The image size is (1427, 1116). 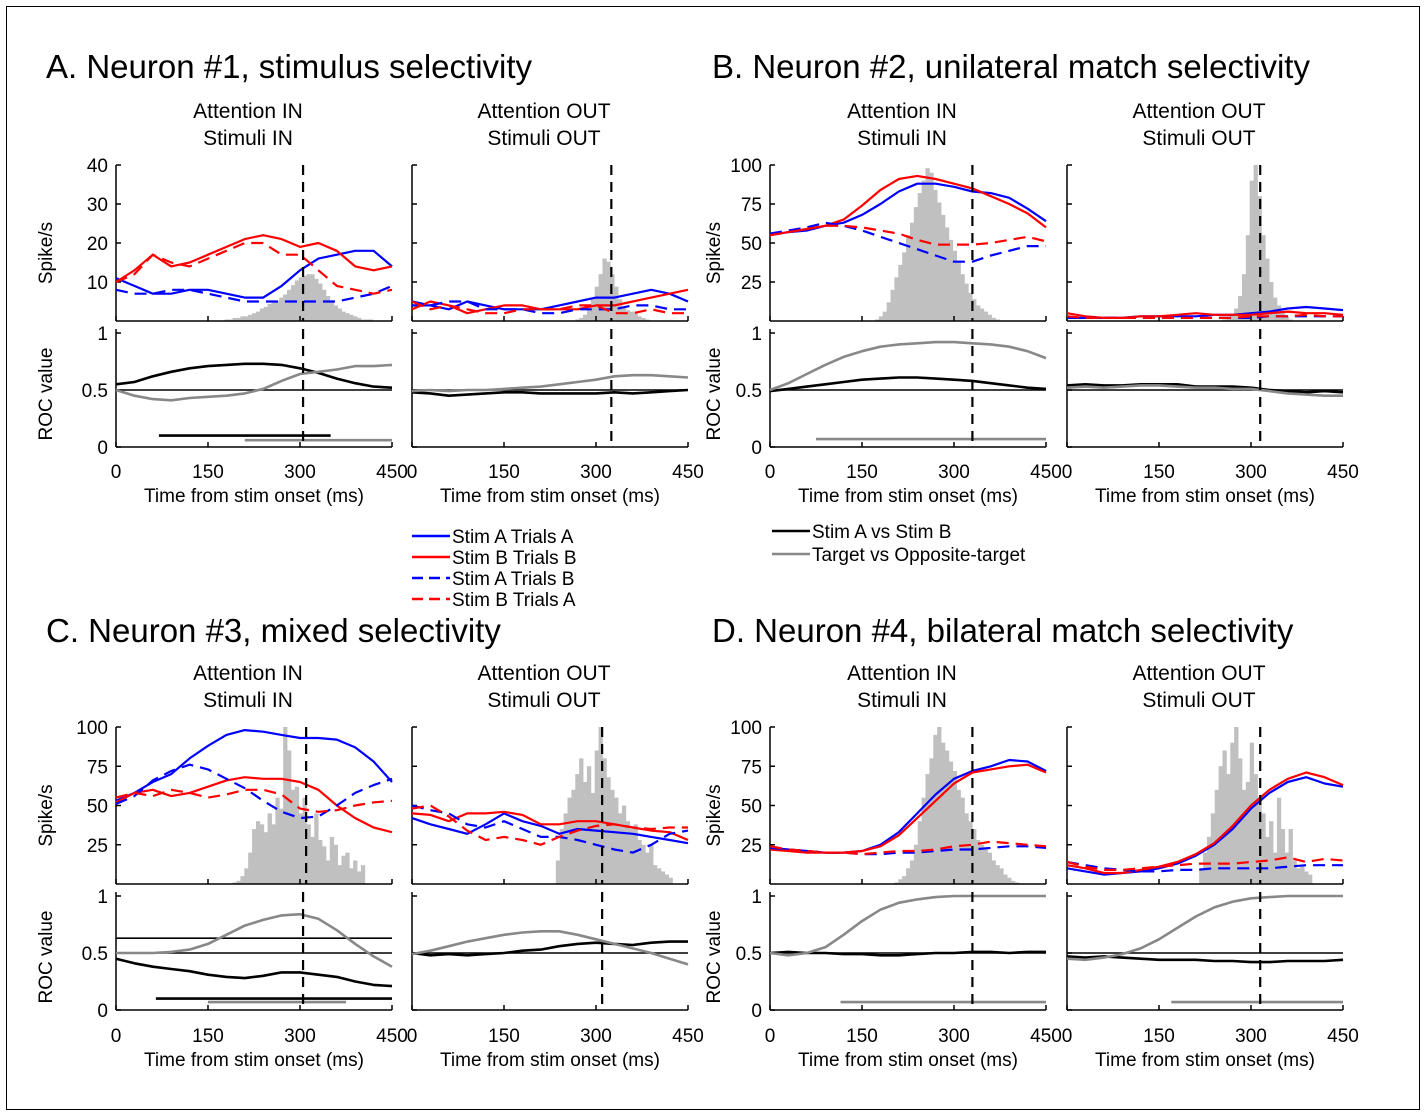 What do you see at coordinates (392, 1036) in the screenshot?
I see `panel-c-in-xtick-label: 450` at bounding box center [392, 1036].